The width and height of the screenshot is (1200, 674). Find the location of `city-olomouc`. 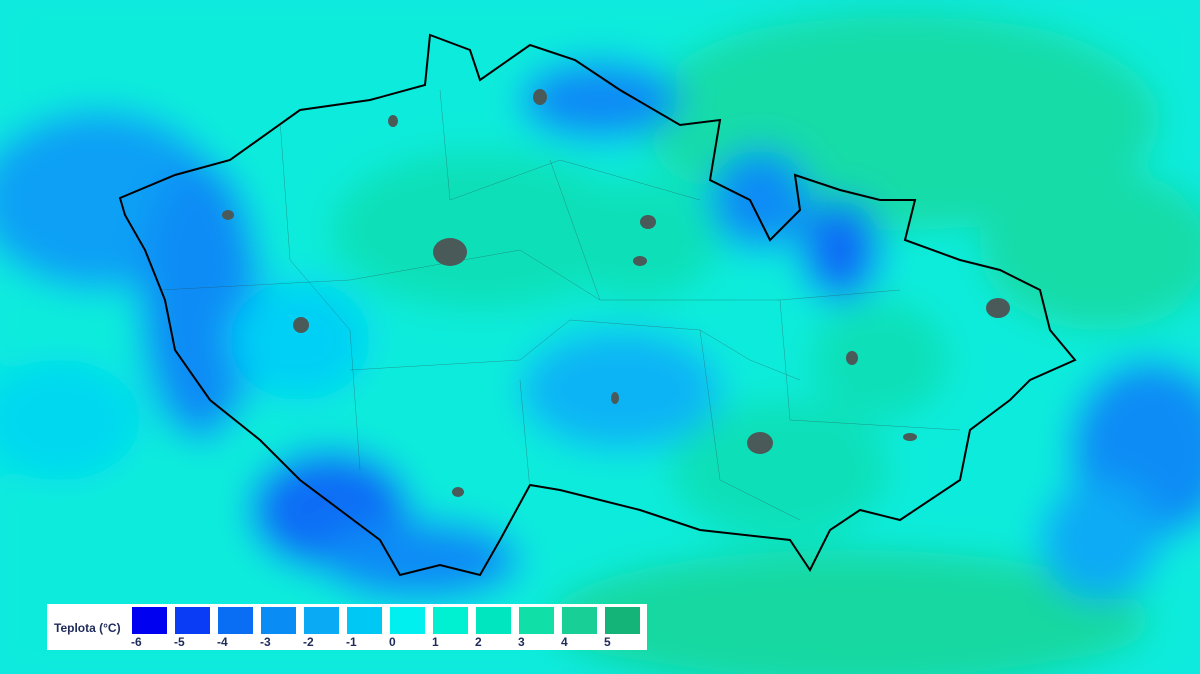

city-olomouc is located at coordinates (852, 358).